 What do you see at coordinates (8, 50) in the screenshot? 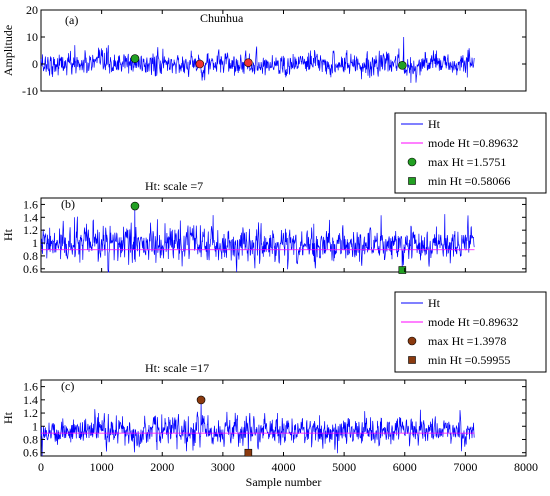
I see `y-axis-label: Amplitude` at bounding box center [8, 50].